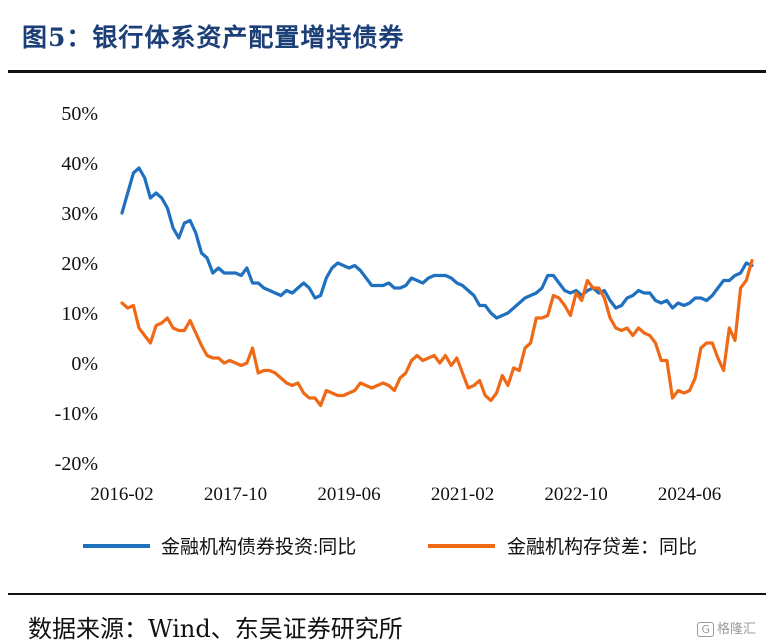 The width and height of the screenshot is (774, 644). Describe the element at coordinates (348, 494) in the screenshot. I see `x-tick-label: 2019-06` at that location.